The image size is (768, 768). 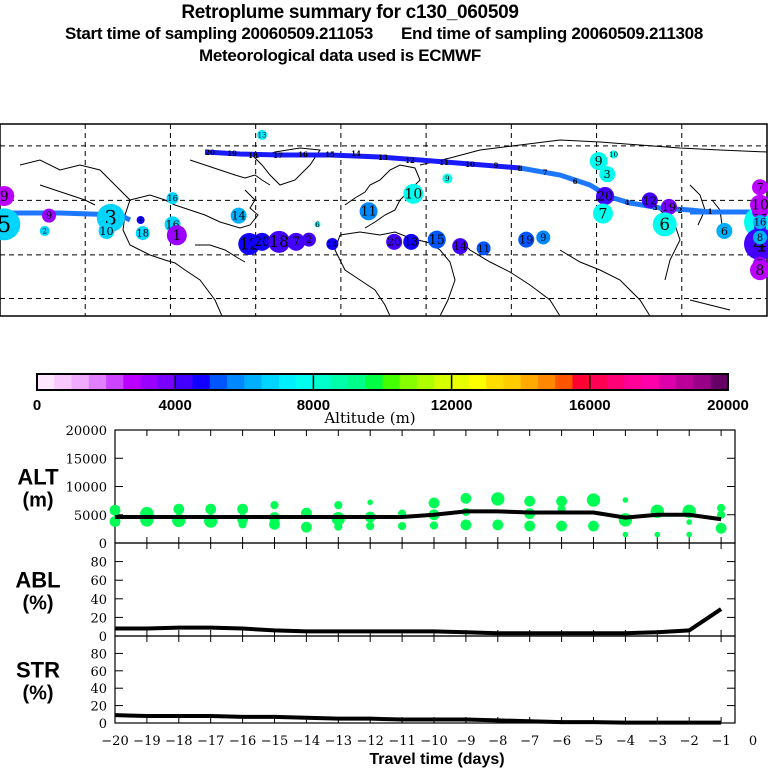 What do you see at coordinates (655, 207) in the screenshot?
I see `trajectory-day-label: 3` at bounding box center [655, 207].